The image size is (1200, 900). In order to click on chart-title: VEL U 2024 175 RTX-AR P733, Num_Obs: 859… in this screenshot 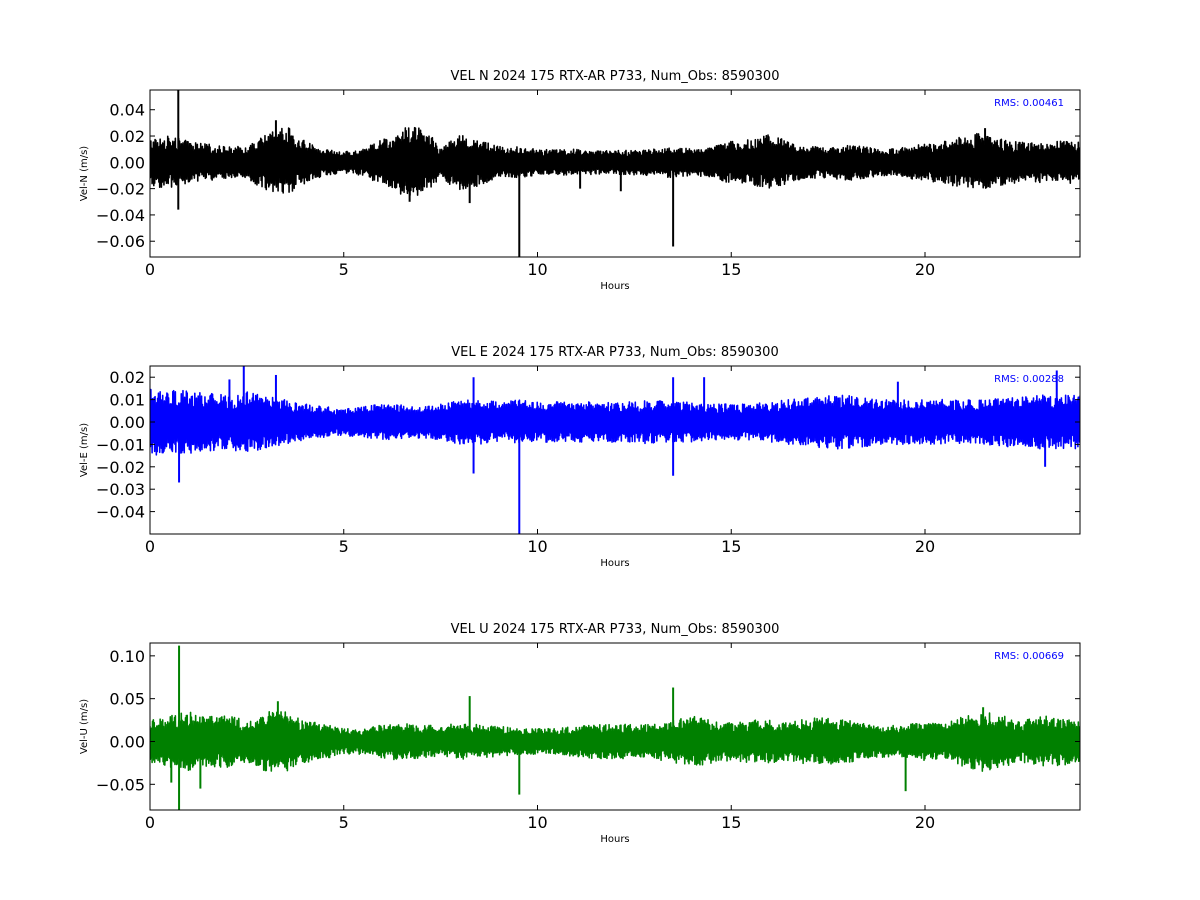, I will do `click(615, 629)`.